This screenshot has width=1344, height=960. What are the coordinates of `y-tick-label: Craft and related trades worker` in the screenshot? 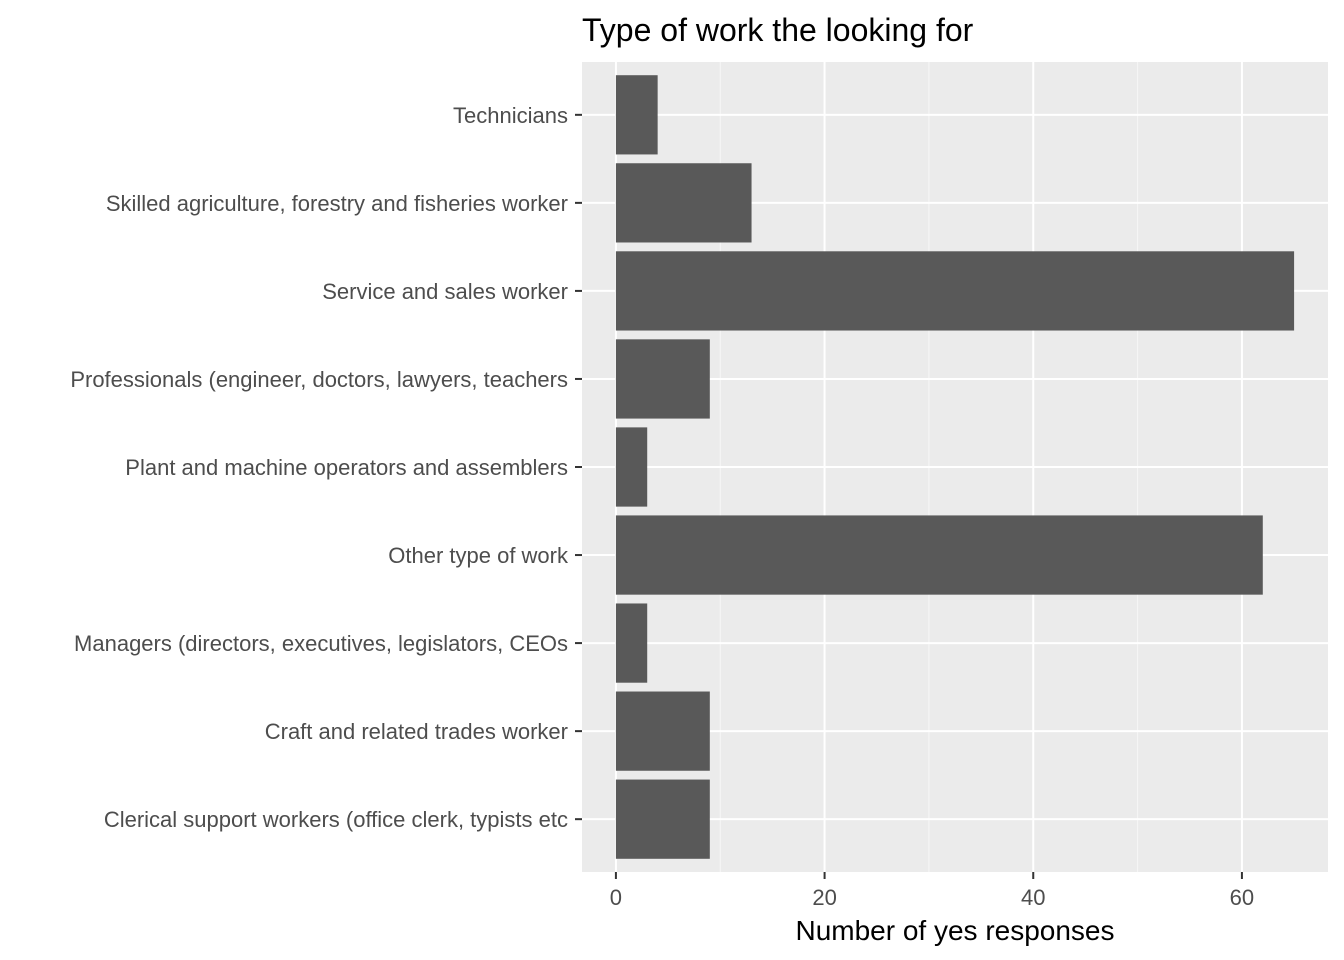 It's located at (416, 731).